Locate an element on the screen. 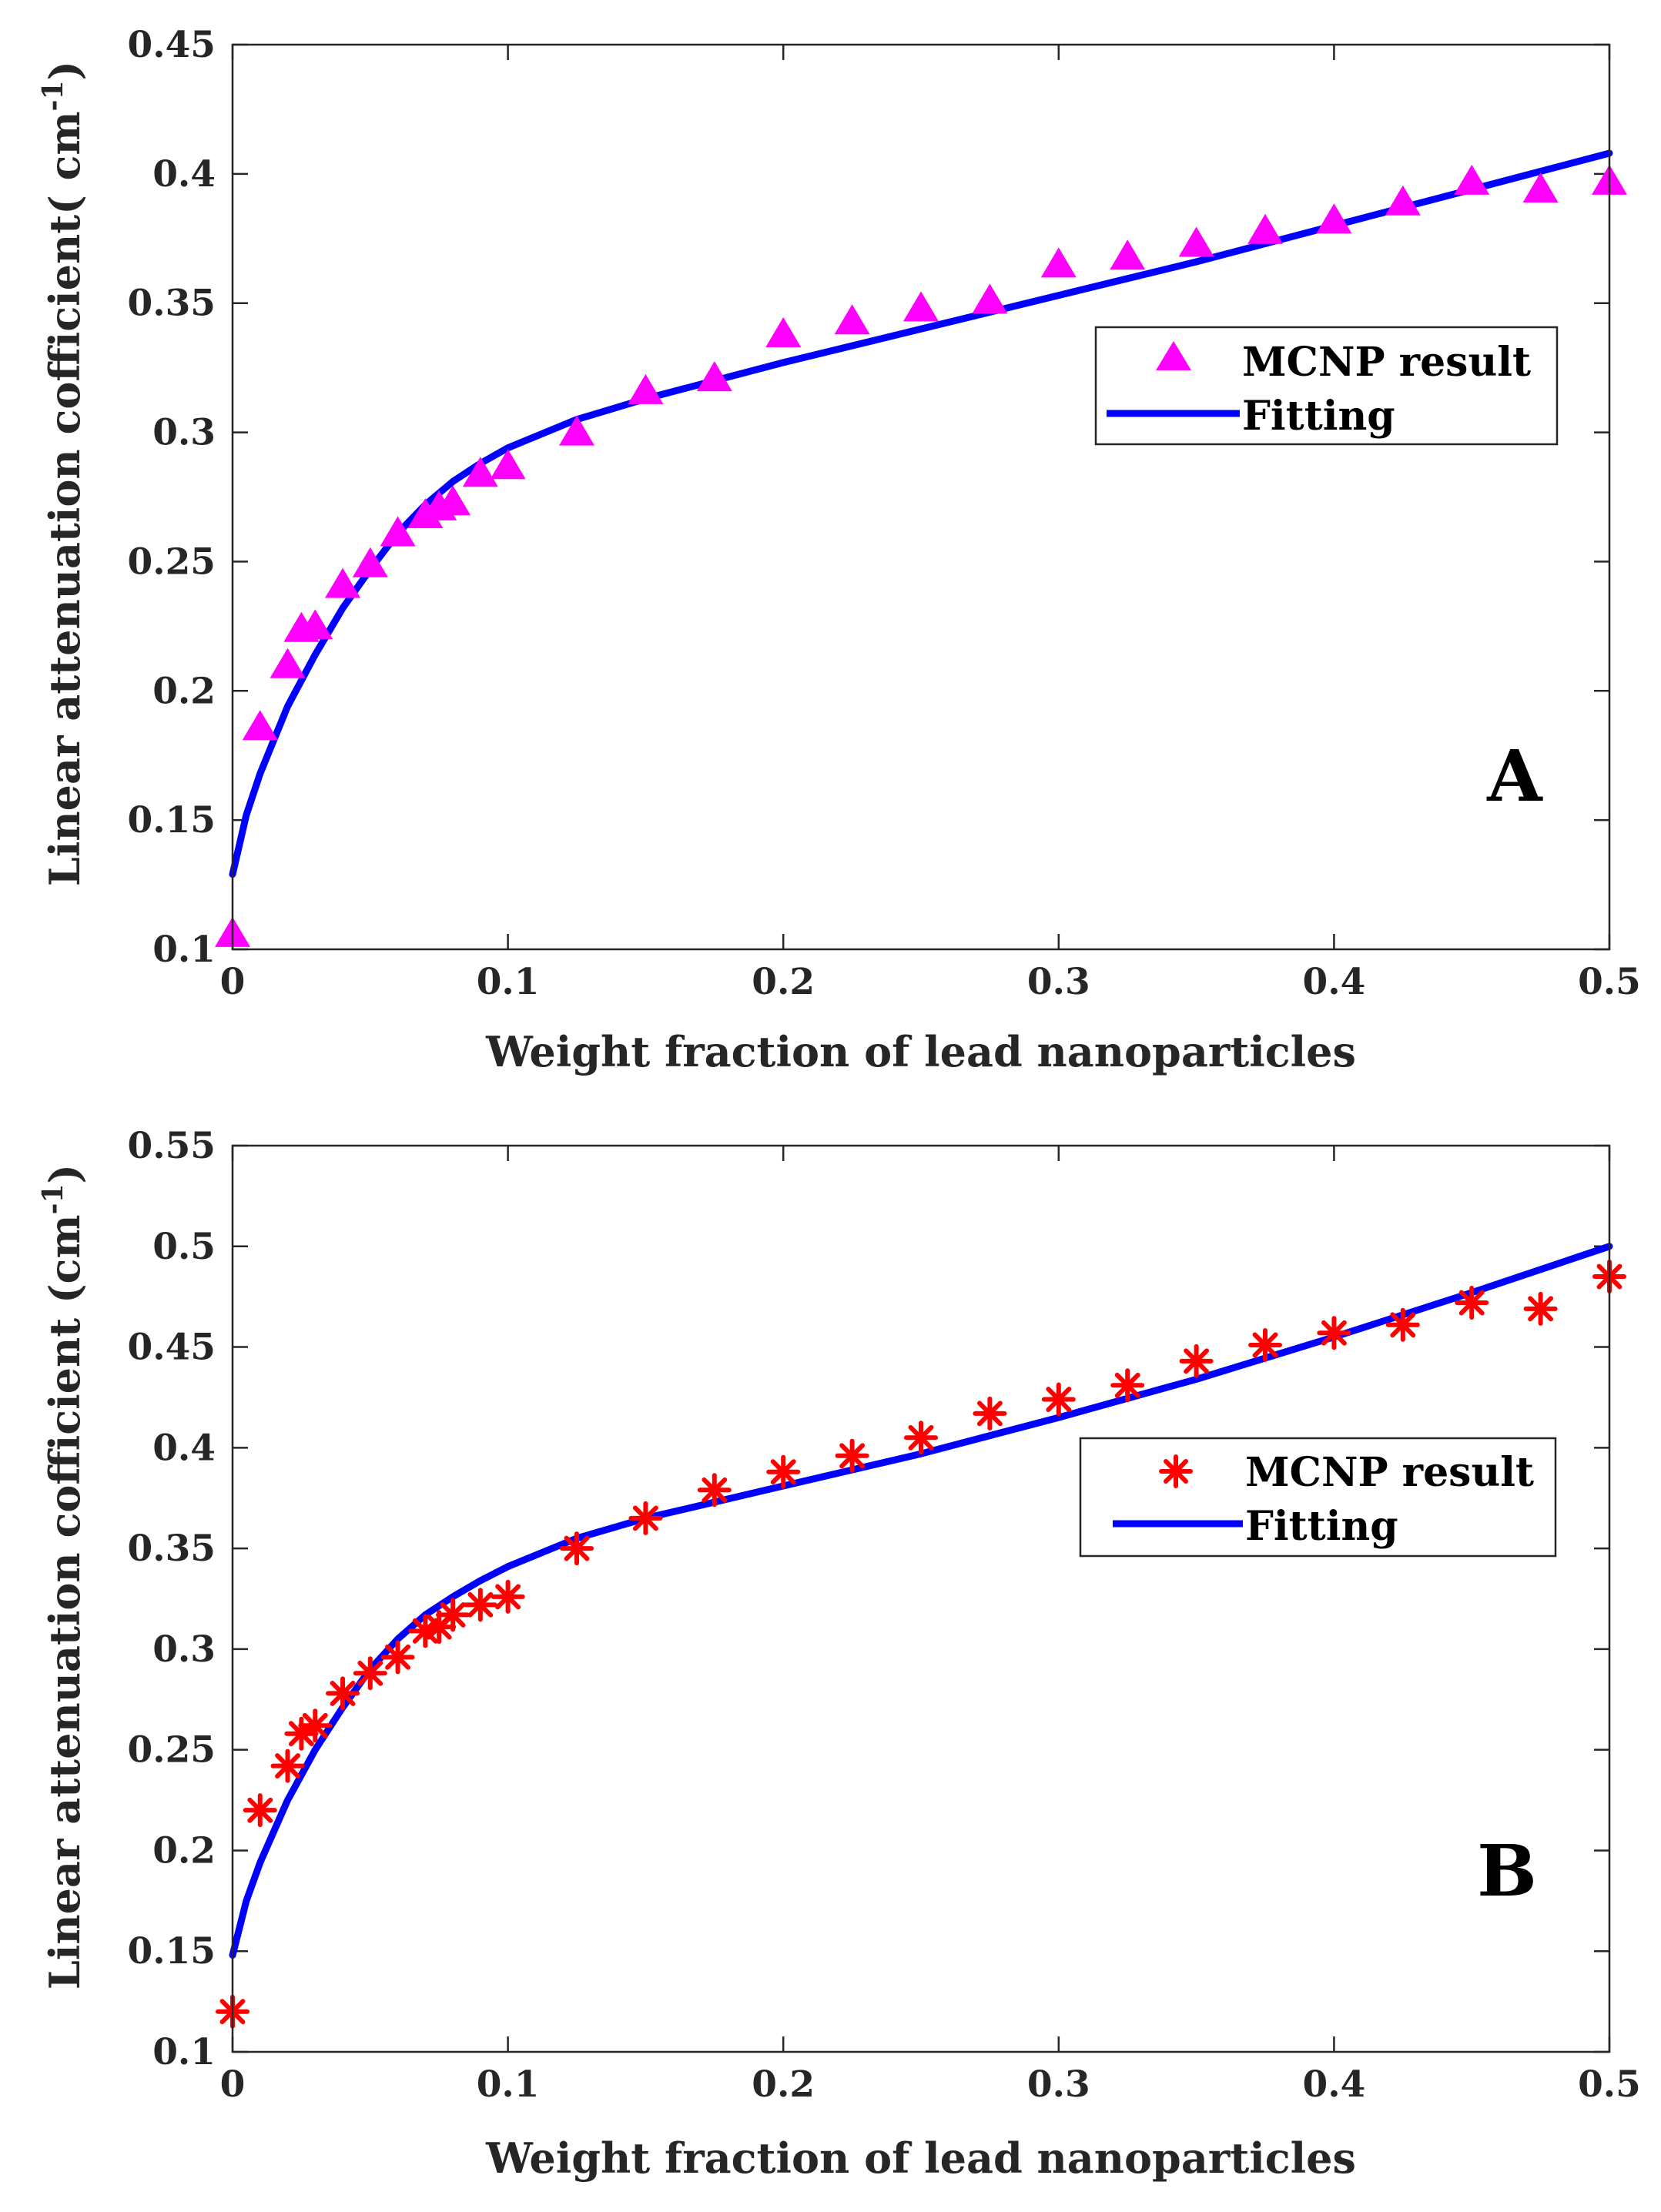 The image size is (1661, 2212). y-axis-label-exponent-b: -1 is located at coordinates (53, 1198).